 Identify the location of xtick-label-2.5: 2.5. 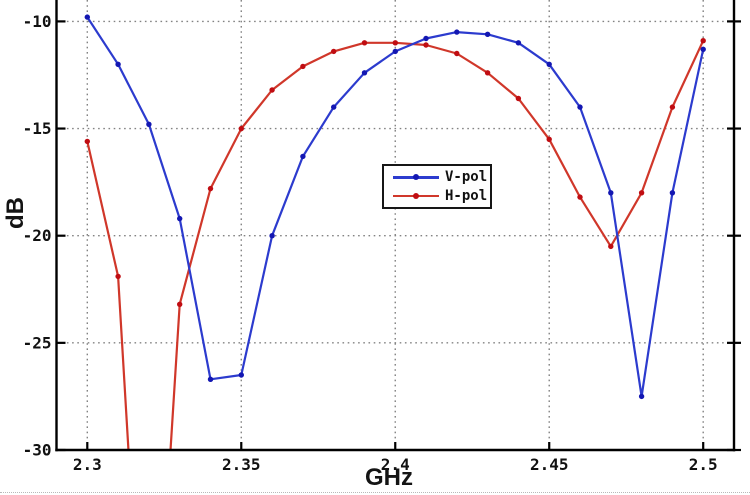
(703, 464).